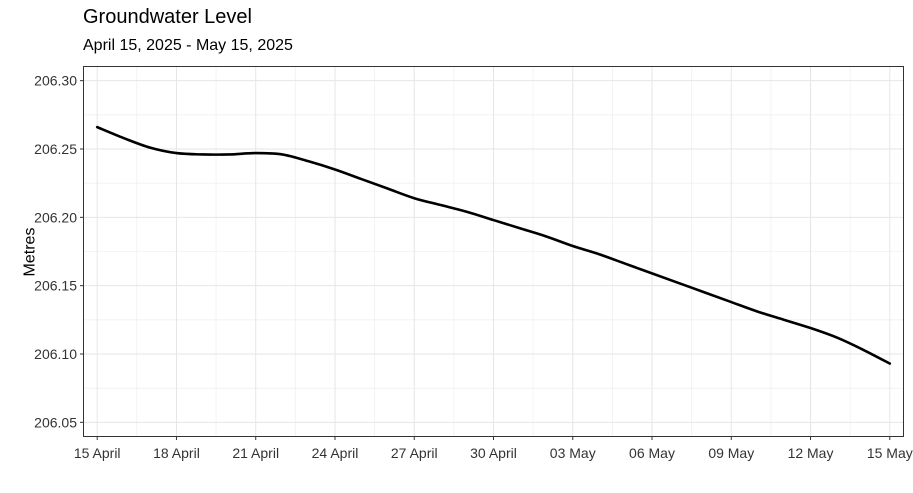  What do you see at coordinates (731, 453) in the screenshot?
I see `x-tick-label: 09 May` at bounding box center [731, 453].